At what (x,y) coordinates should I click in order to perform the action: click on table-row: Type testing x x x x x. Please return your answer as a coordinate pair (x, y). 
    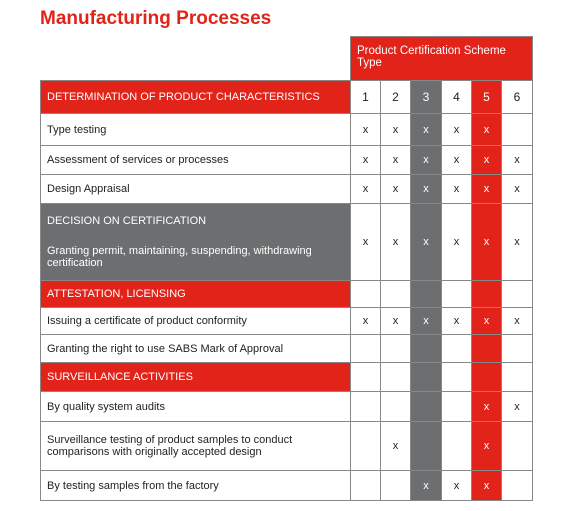
    Looking at the image, I should click on (287, 129).